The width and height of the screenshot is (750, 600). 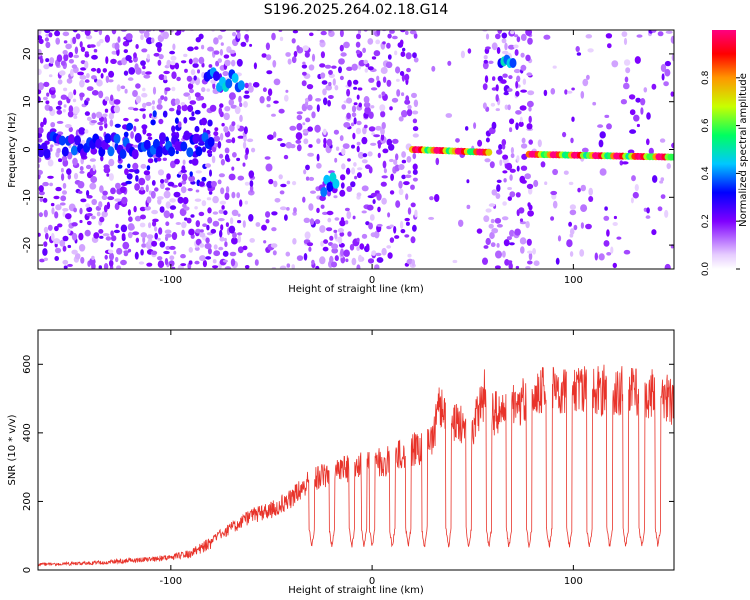 What do you see at coordinates (706, 269) in the screenshot?
I see `colorbar-tick-label: 0.0` at bounding box center [706, 269].